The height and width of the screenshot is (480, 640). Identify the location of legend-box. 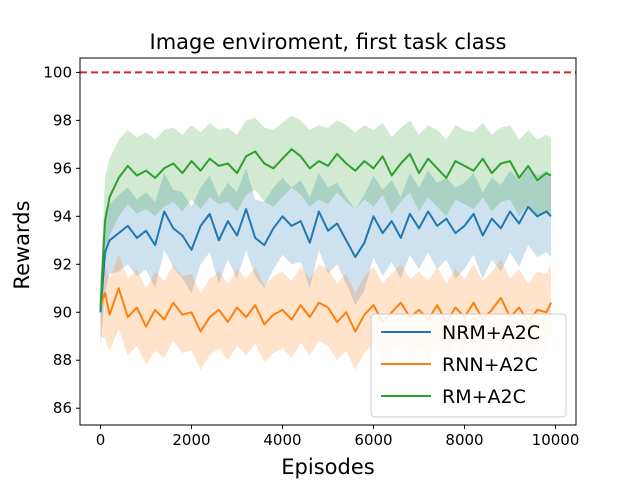
(468, 365).